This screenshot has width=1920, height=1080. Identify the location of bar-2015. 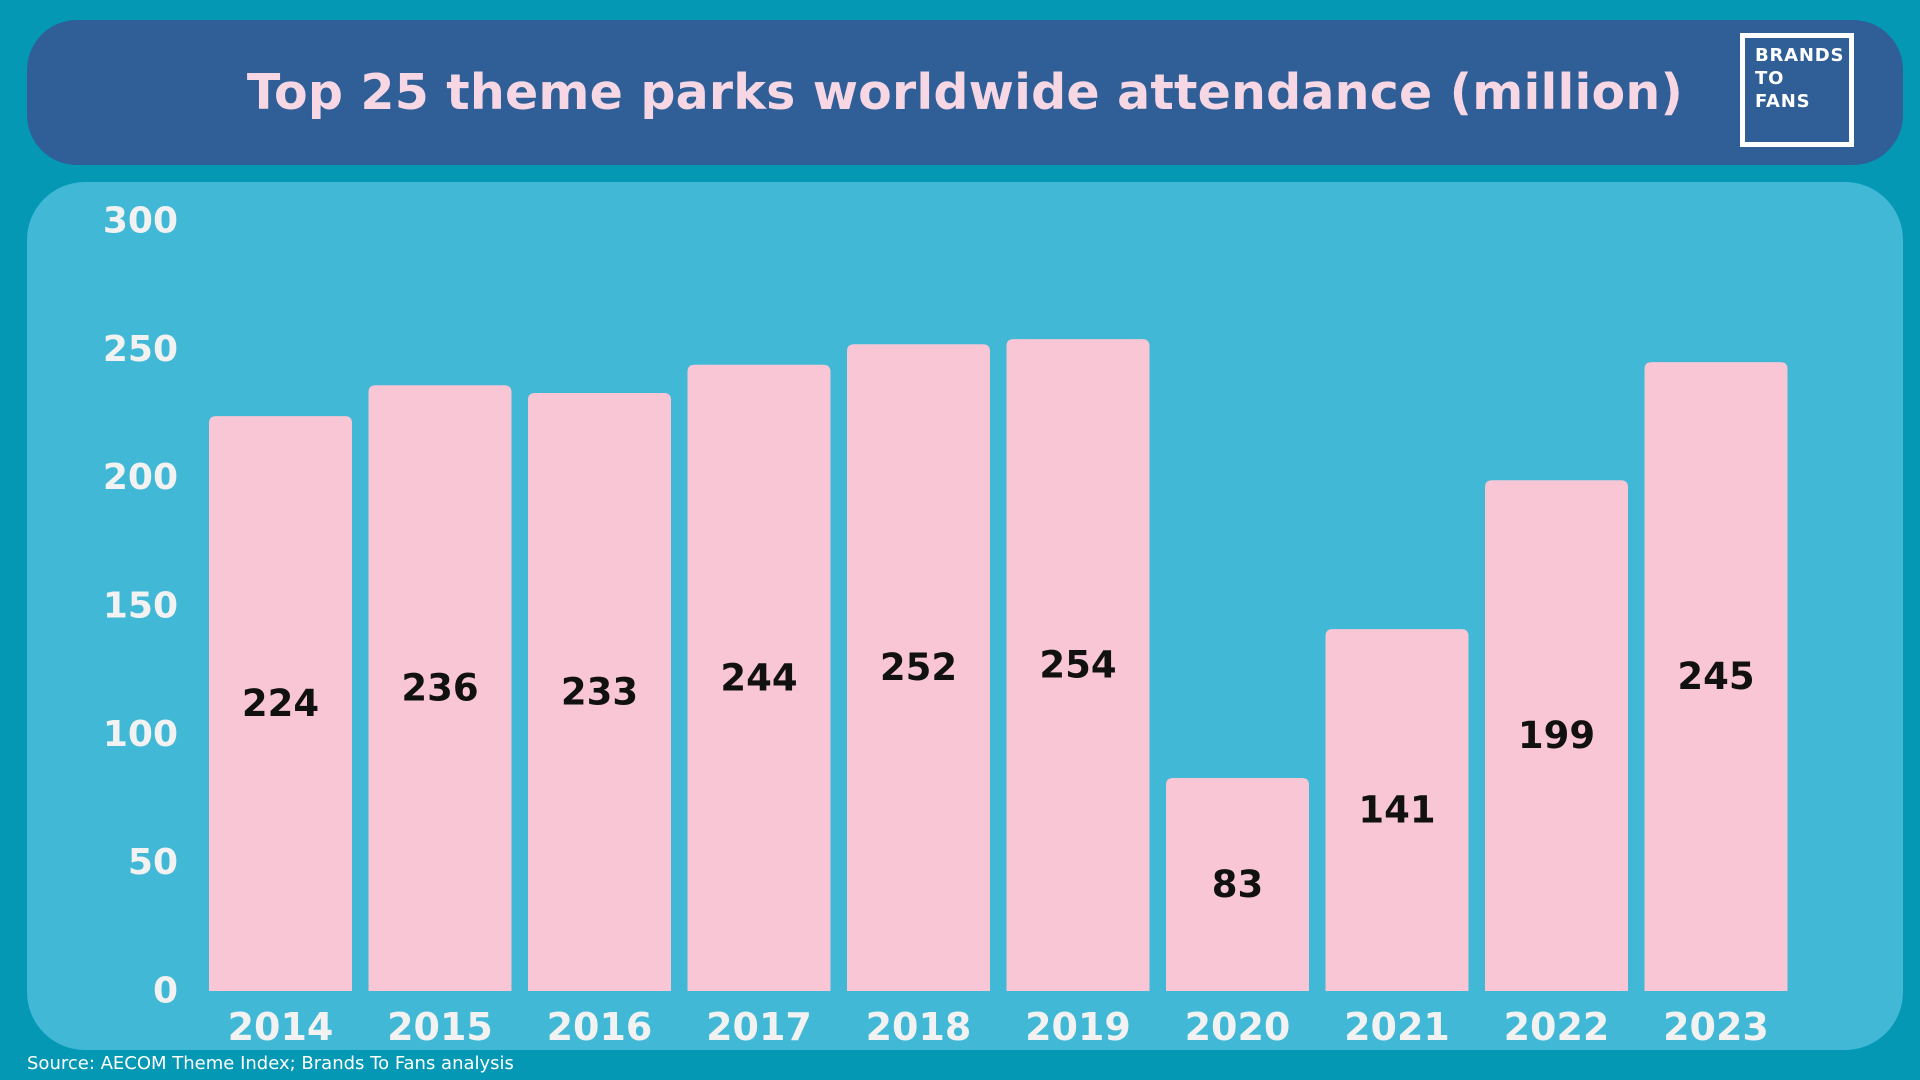
(440, 688).